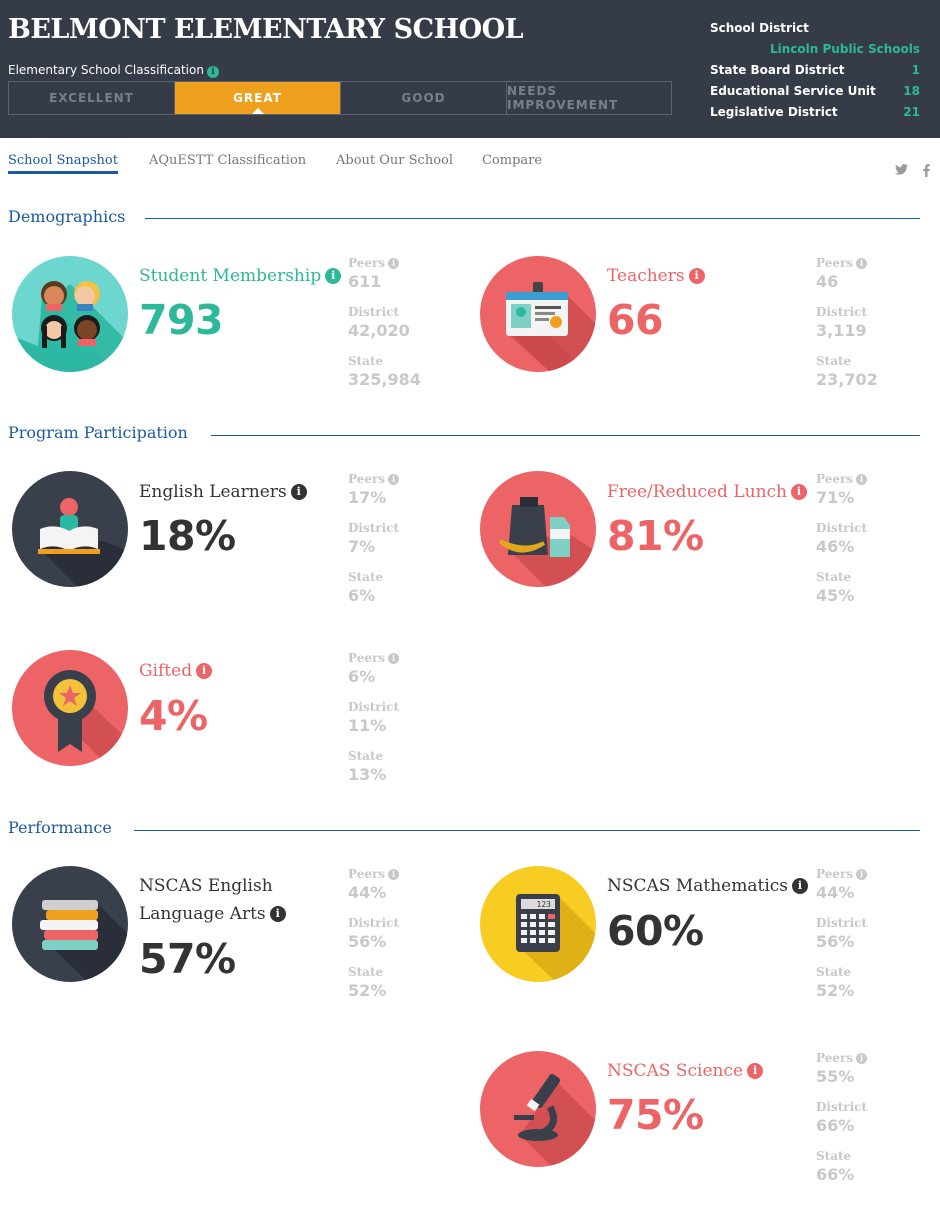  What do you see at coordinates (230, 276) in the screenshot?
I see `student-membership-label-text: Student Membership` at bounding box center [230, 276].